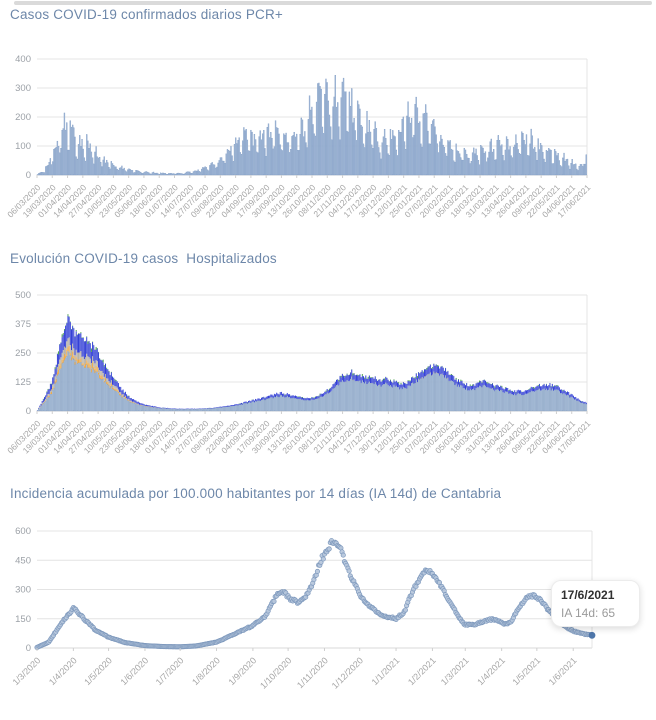  I want to click on svg-text: 1/5/2021, so click(526, 671).